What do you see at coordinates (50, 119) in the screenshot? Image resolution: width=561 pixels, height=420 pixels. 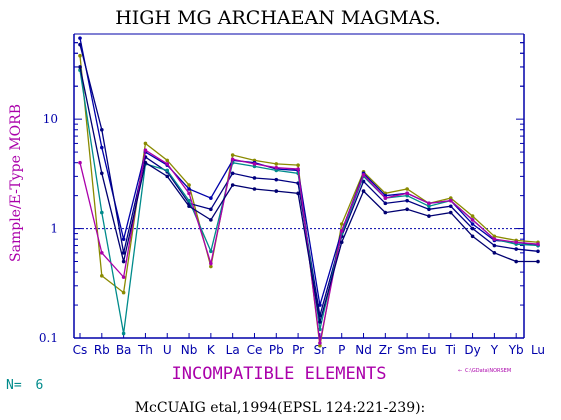 I see `y-tick-label: 10` at bounding box center [50, 119].